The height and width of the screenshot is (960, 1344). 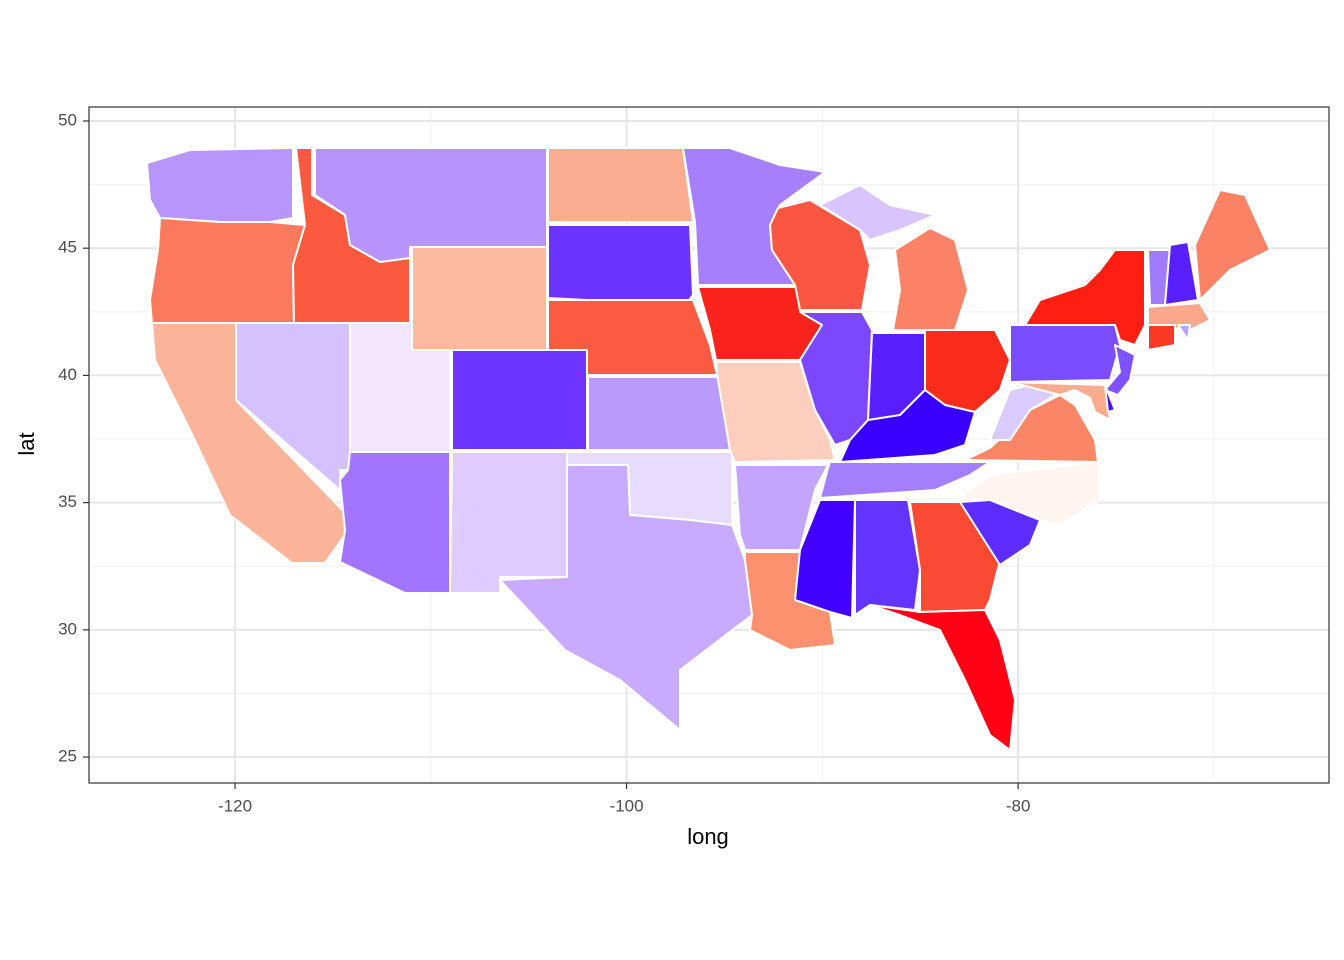 I want to click on y-tick-label: 35, so click(x=67, y=501).